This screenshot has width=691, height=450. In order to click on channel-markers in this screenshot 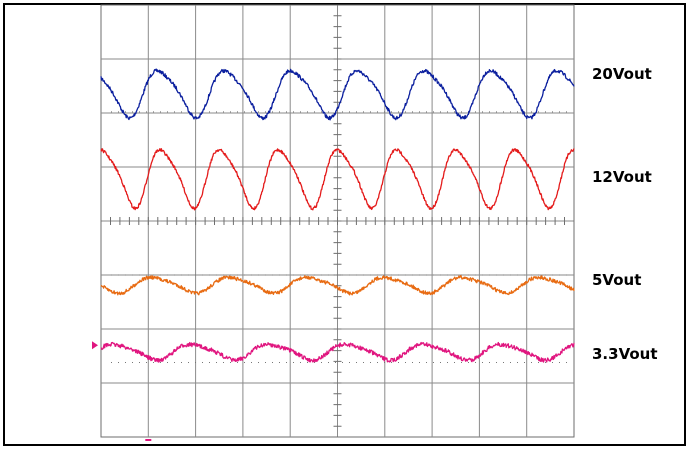, I will do `click(122, 391)`.